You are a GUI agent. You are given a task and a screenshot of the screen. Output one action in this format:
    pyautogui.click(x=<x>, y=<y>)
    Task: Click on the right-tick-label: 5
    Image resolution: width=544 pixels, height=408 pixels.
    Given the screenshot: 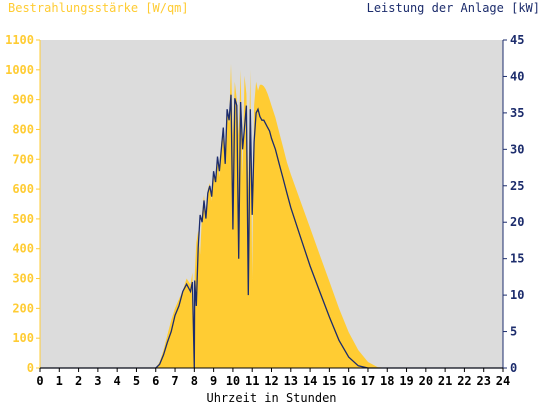 What is the action you would take?
    pyautogui.click(x=513, y=332)
    